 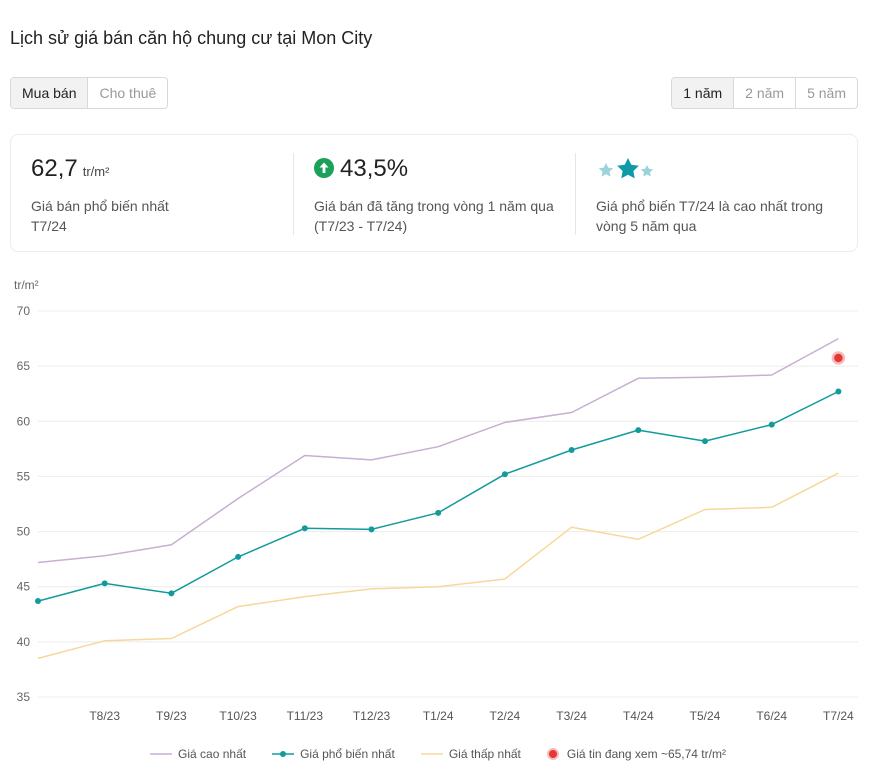 What do you see at coordinates (162, 193) in the screenshot?
I see `stat-common-price: 62,7 tr/m² Giá bán phổ biến nhất T7/24` at bounding box center [162, 193].